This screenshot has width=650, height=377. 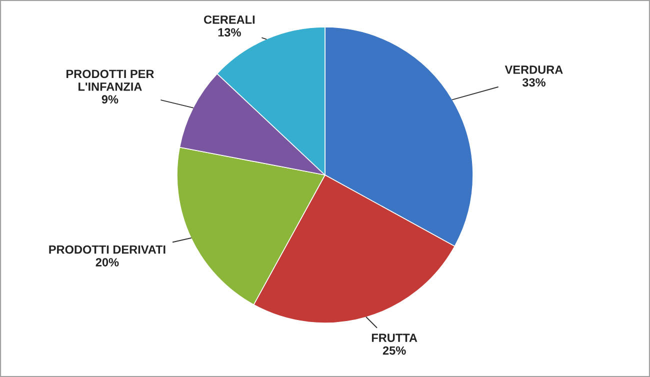 What do you see at coordinates (107, 249) in the screenshot?
I see `slice-label: PRODOTTI DERIVATI` at bounding box center [107, 249].